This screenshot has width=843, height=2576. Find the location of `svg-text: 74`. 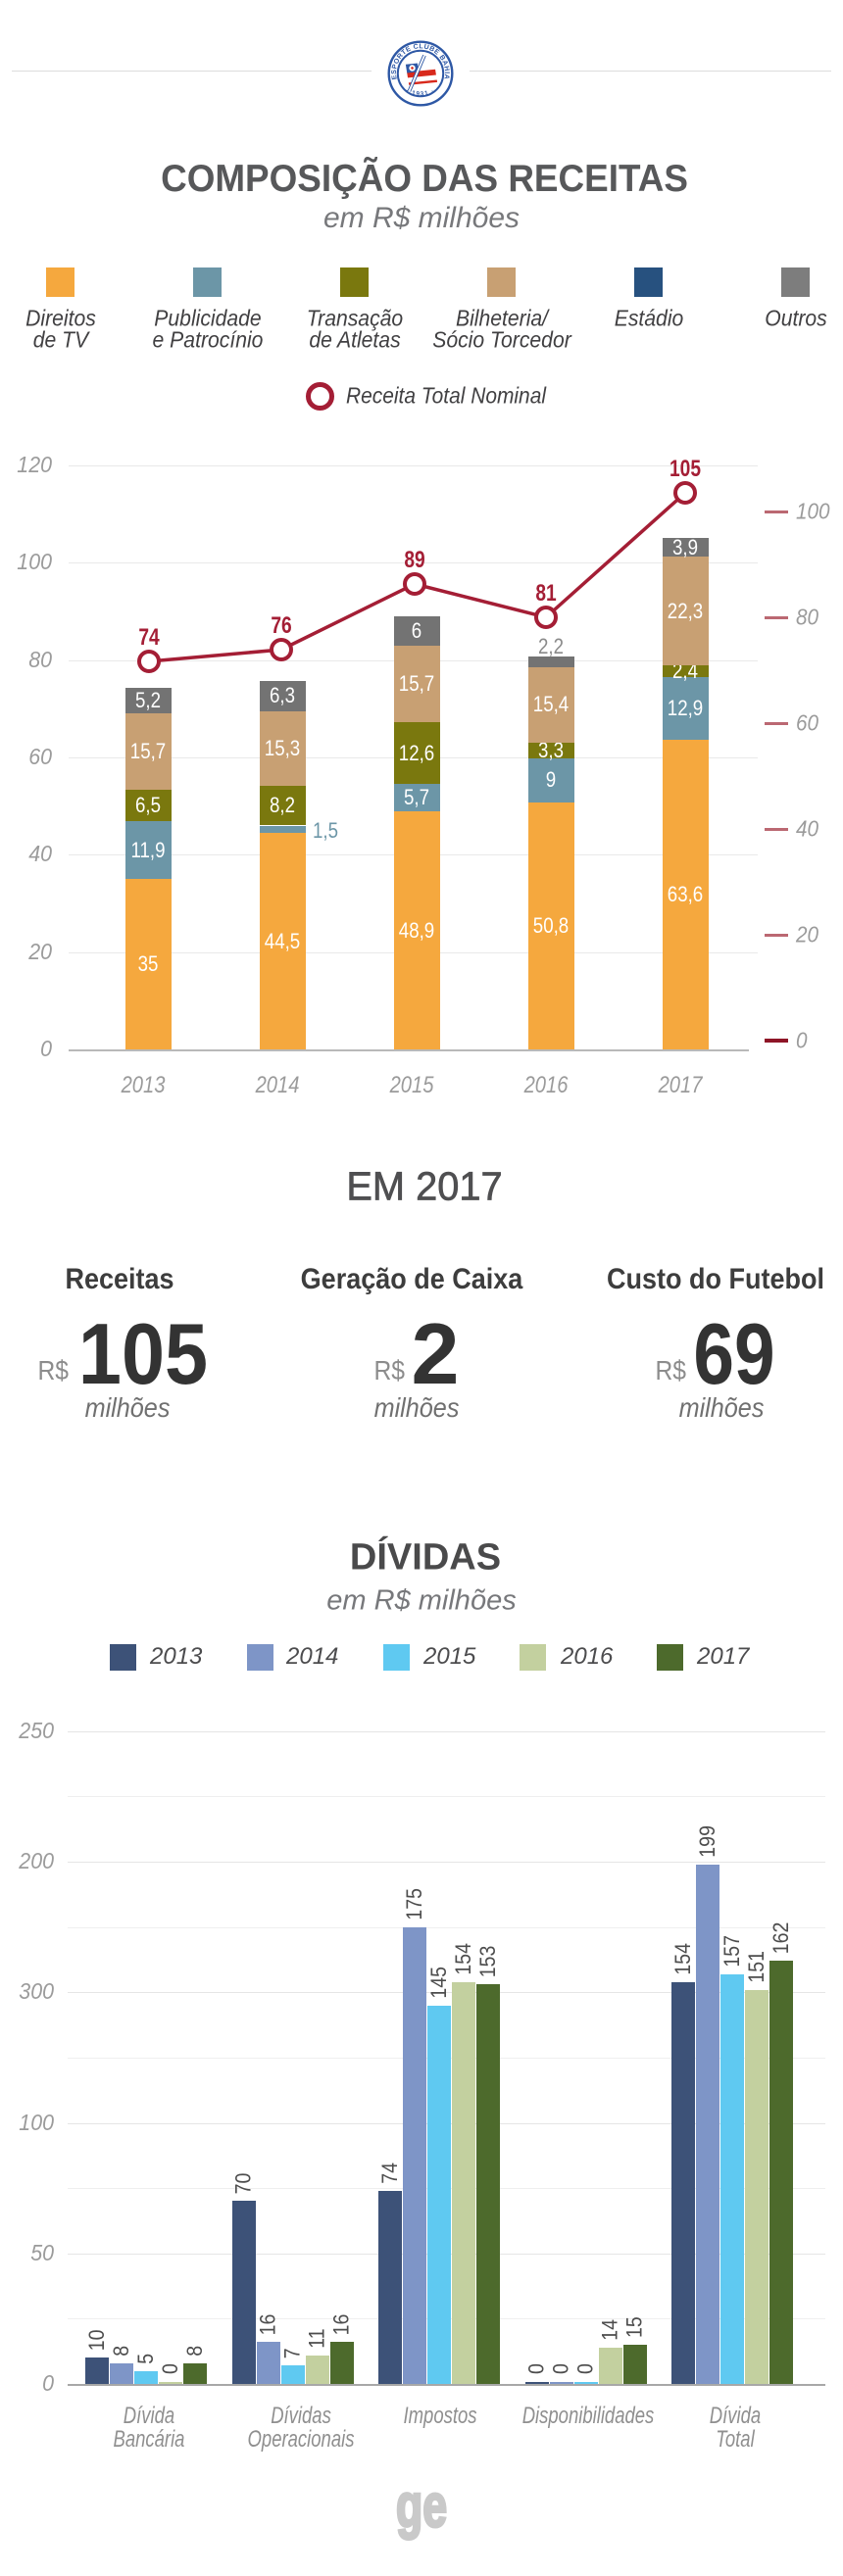

svg-text: 74 is located at coordinates (390, 2173).